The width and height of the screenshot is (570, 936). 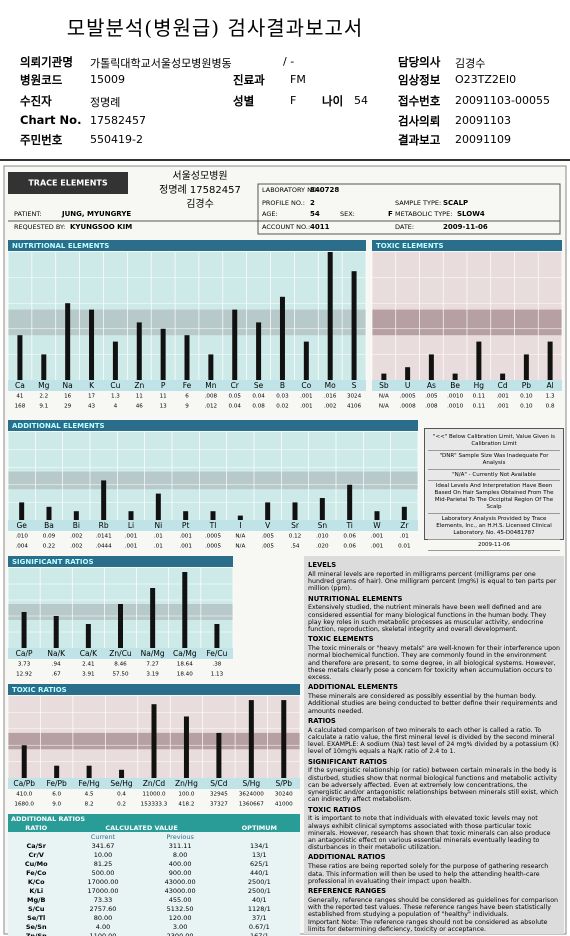 I want to click on current-value: 2.2, so click(x=43, y=397).